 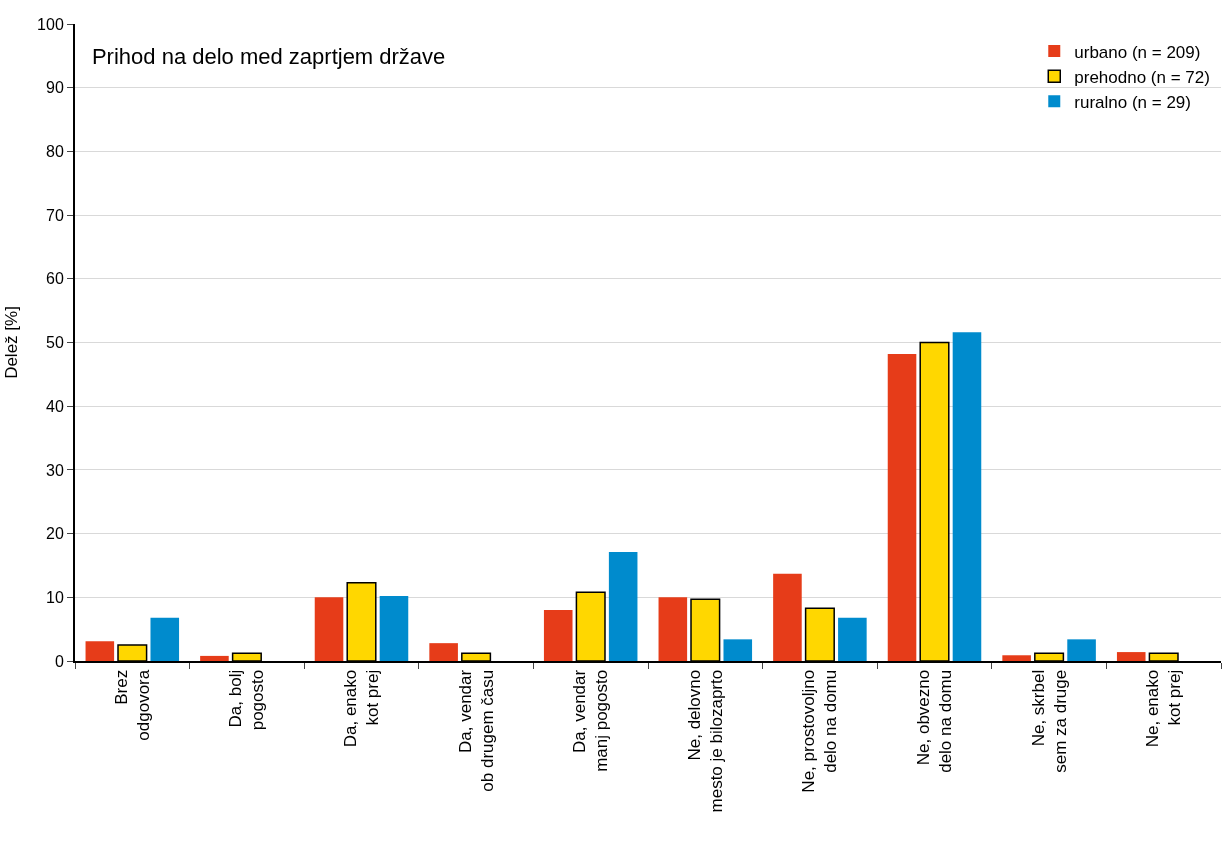 I want to click on x-tick-label: Ne, enako kot prej, so click(x=1164, y=708).